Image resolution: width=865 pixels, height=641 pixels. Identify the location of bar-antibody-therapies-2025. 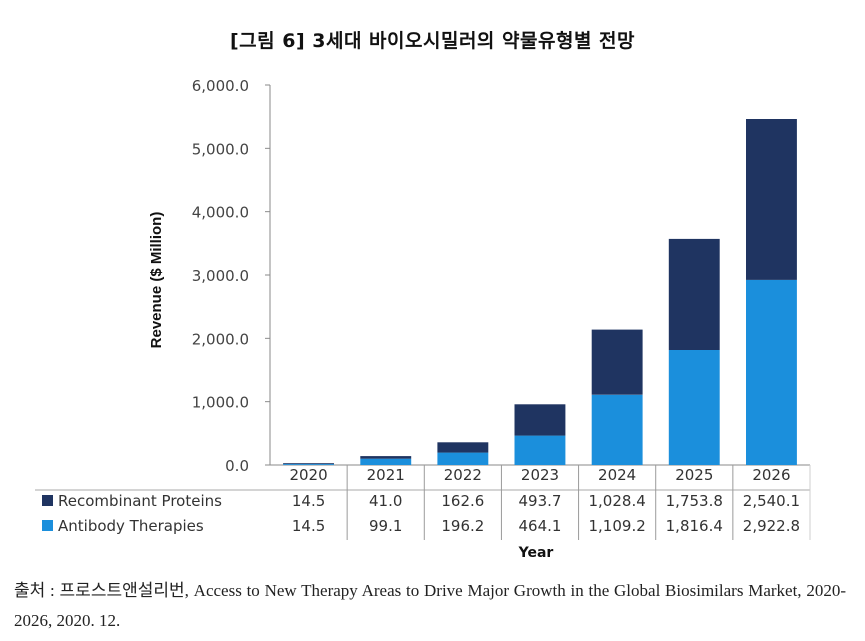
(694, 407).